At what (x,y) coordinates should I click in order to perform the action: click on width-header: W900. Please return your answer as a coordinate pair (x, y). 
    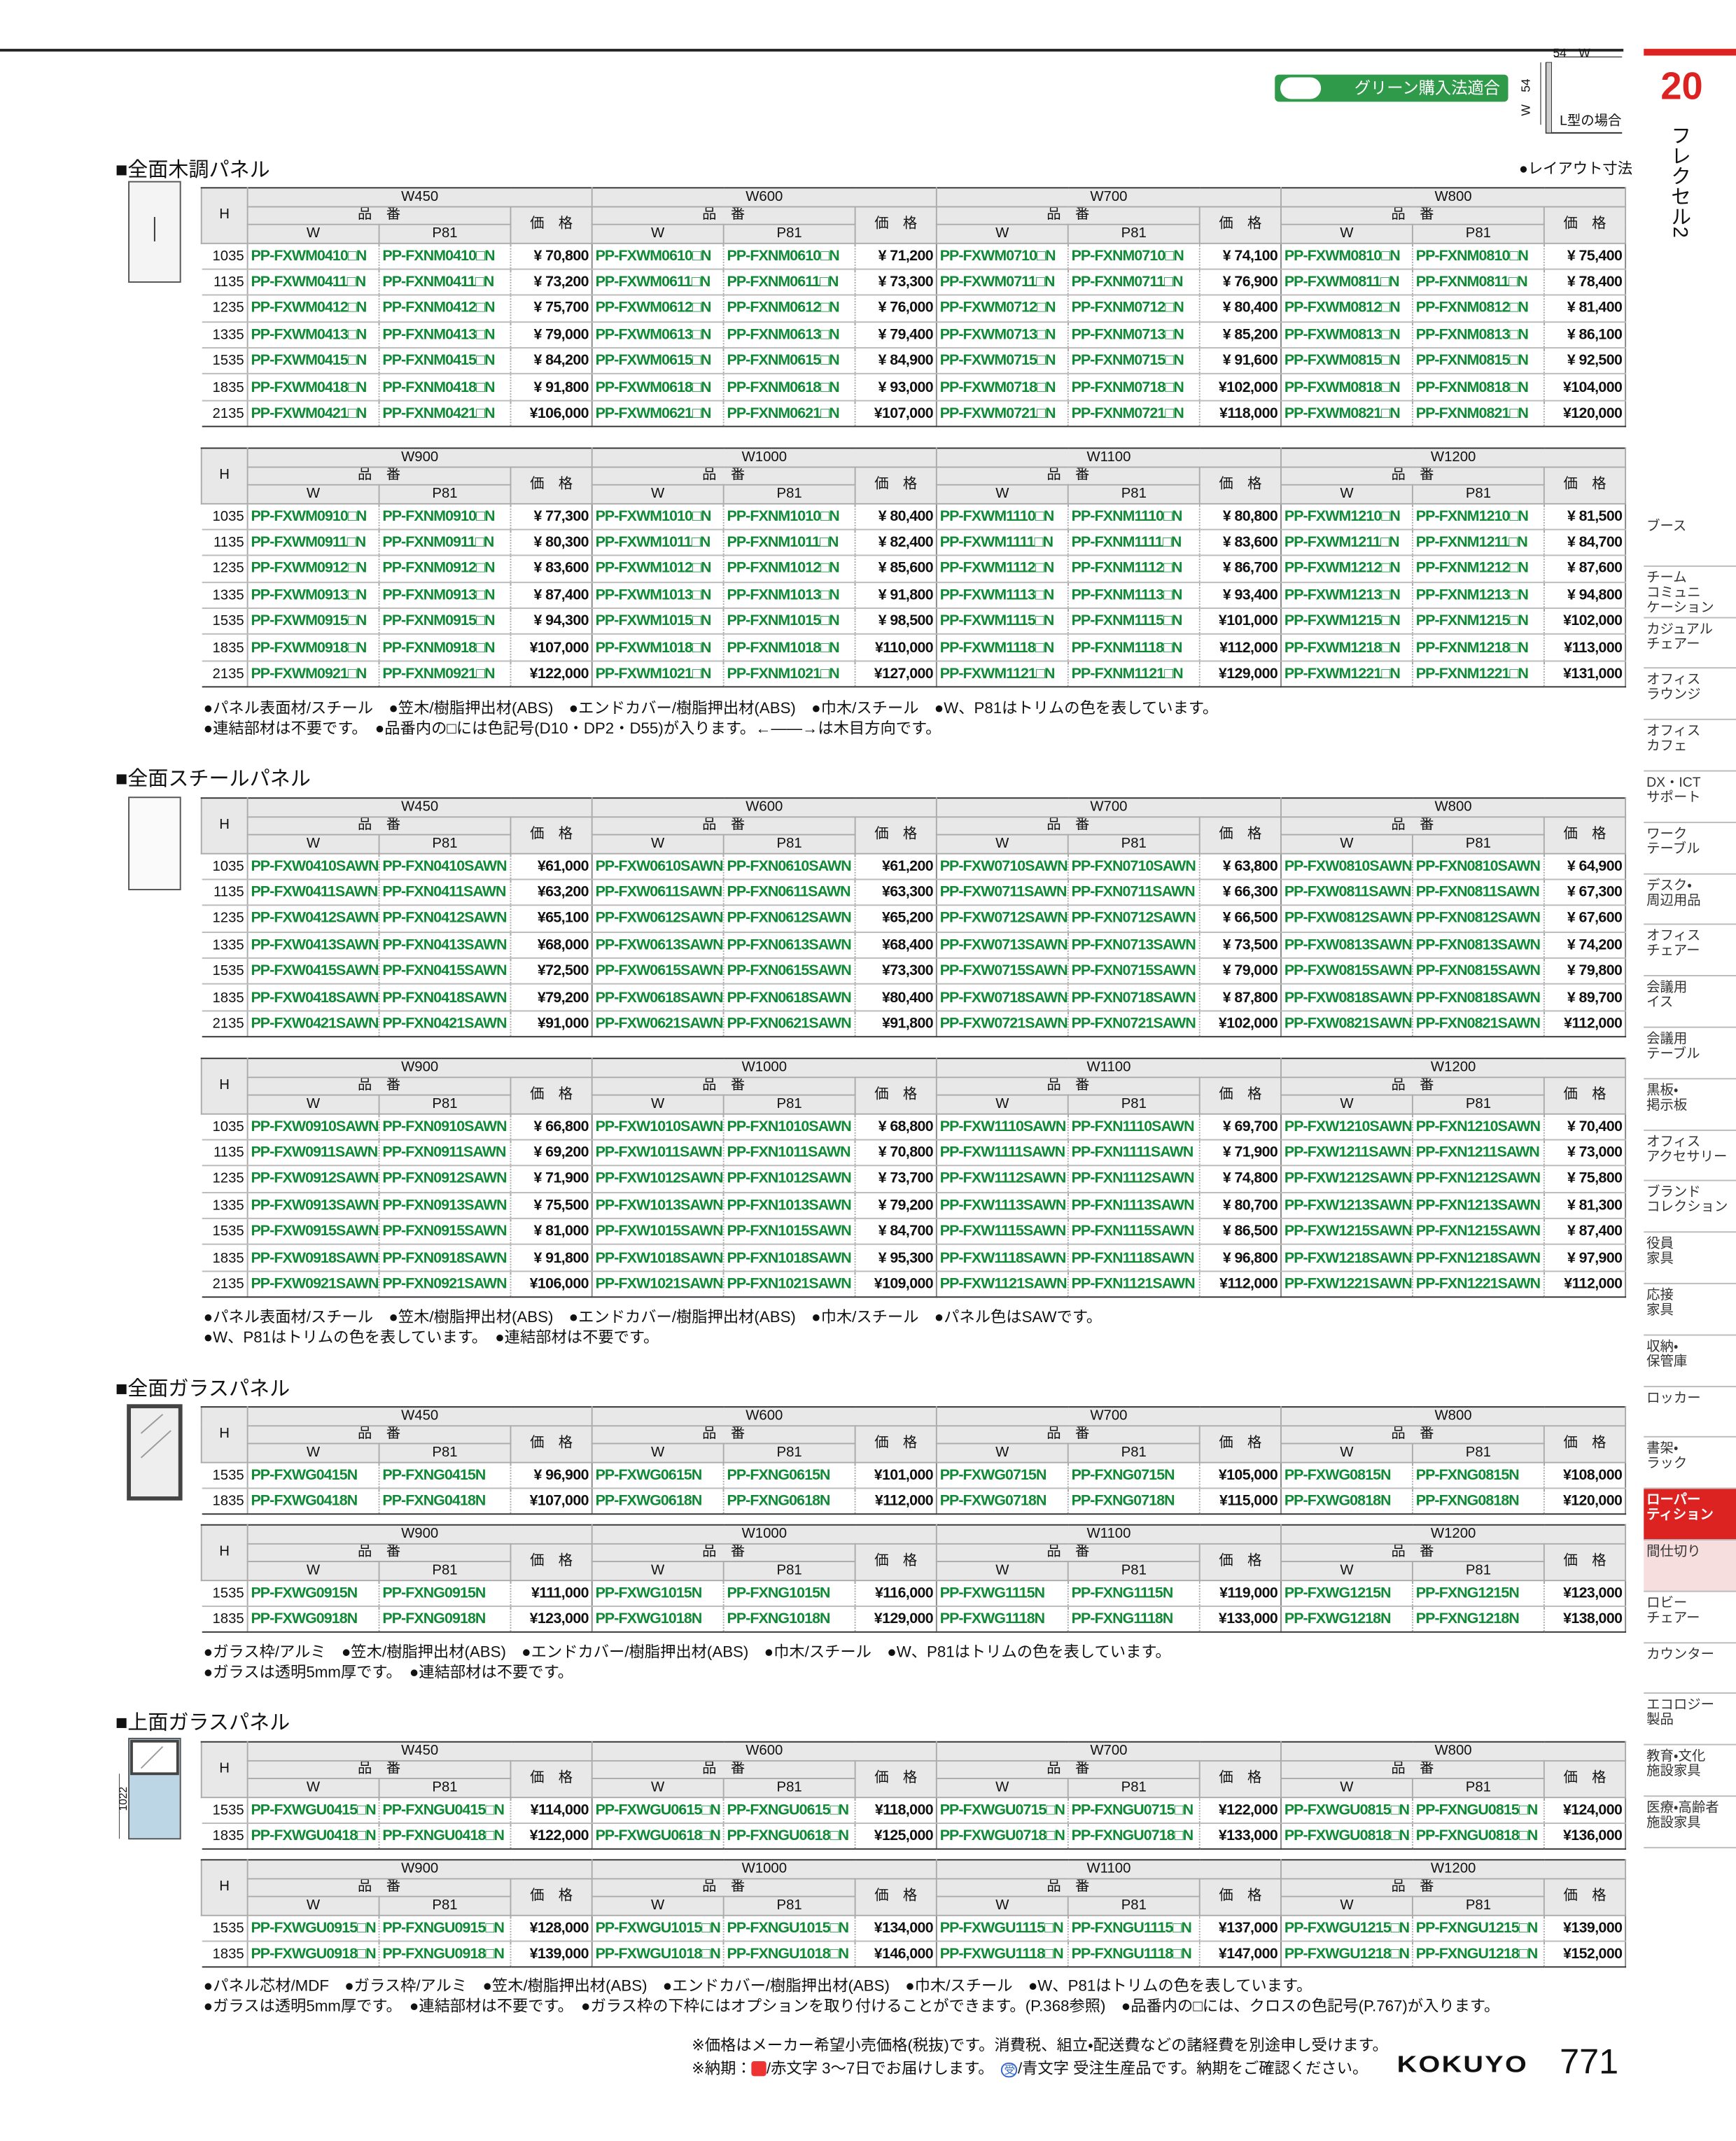
    Looking at the image, I should click on (419, 1869).